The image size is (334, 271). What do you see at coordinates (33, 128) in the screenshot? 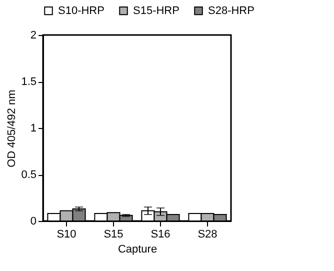
I see `y-tick-label: 1` at bounding box center [33, 128].